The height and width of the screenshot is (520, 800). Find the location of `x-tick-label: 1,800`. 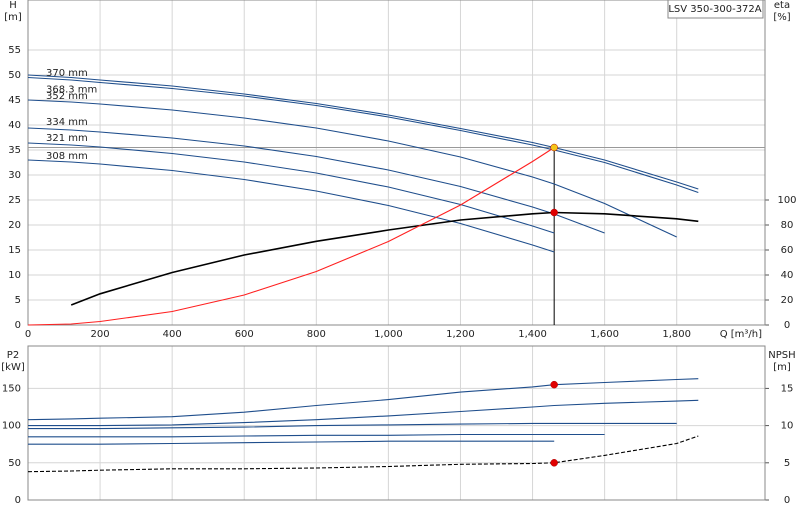

x-tick-label: 1,800 is located at coordinates (676, 334).